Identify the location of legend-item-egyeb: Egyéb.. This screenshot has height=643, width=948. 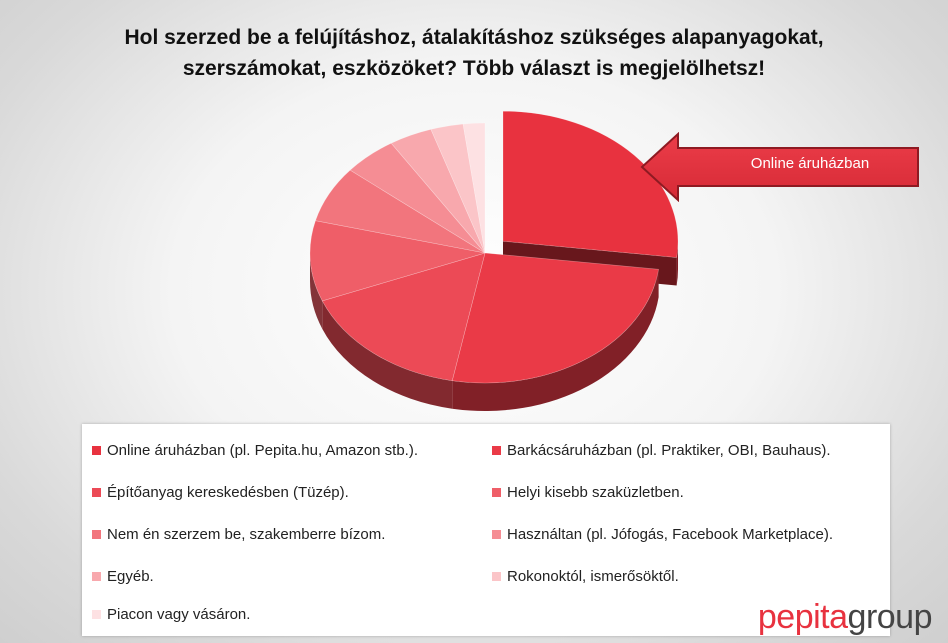
(123, 576).